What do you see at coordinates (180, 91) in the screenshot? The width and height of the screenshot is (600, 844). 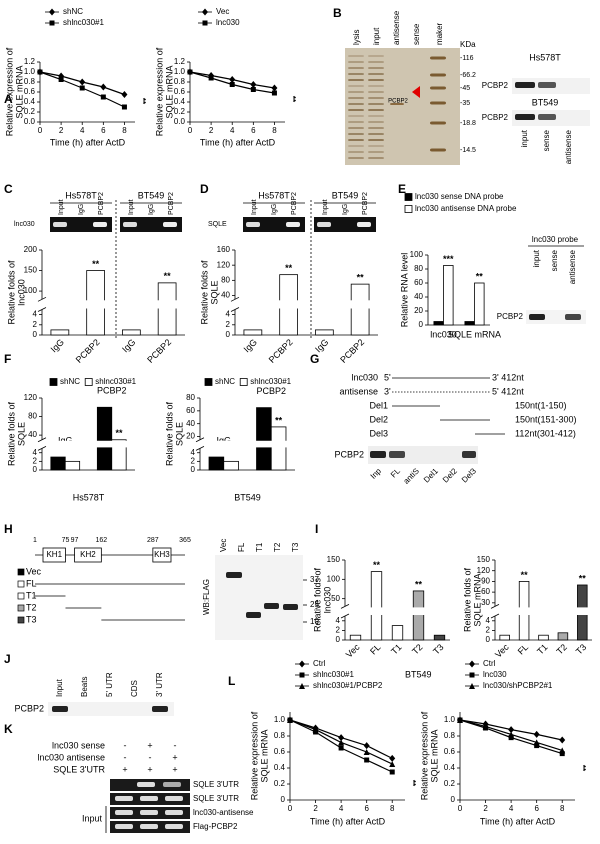 I see `y-tick-label: 0.6` at bounding box center [180, 91].